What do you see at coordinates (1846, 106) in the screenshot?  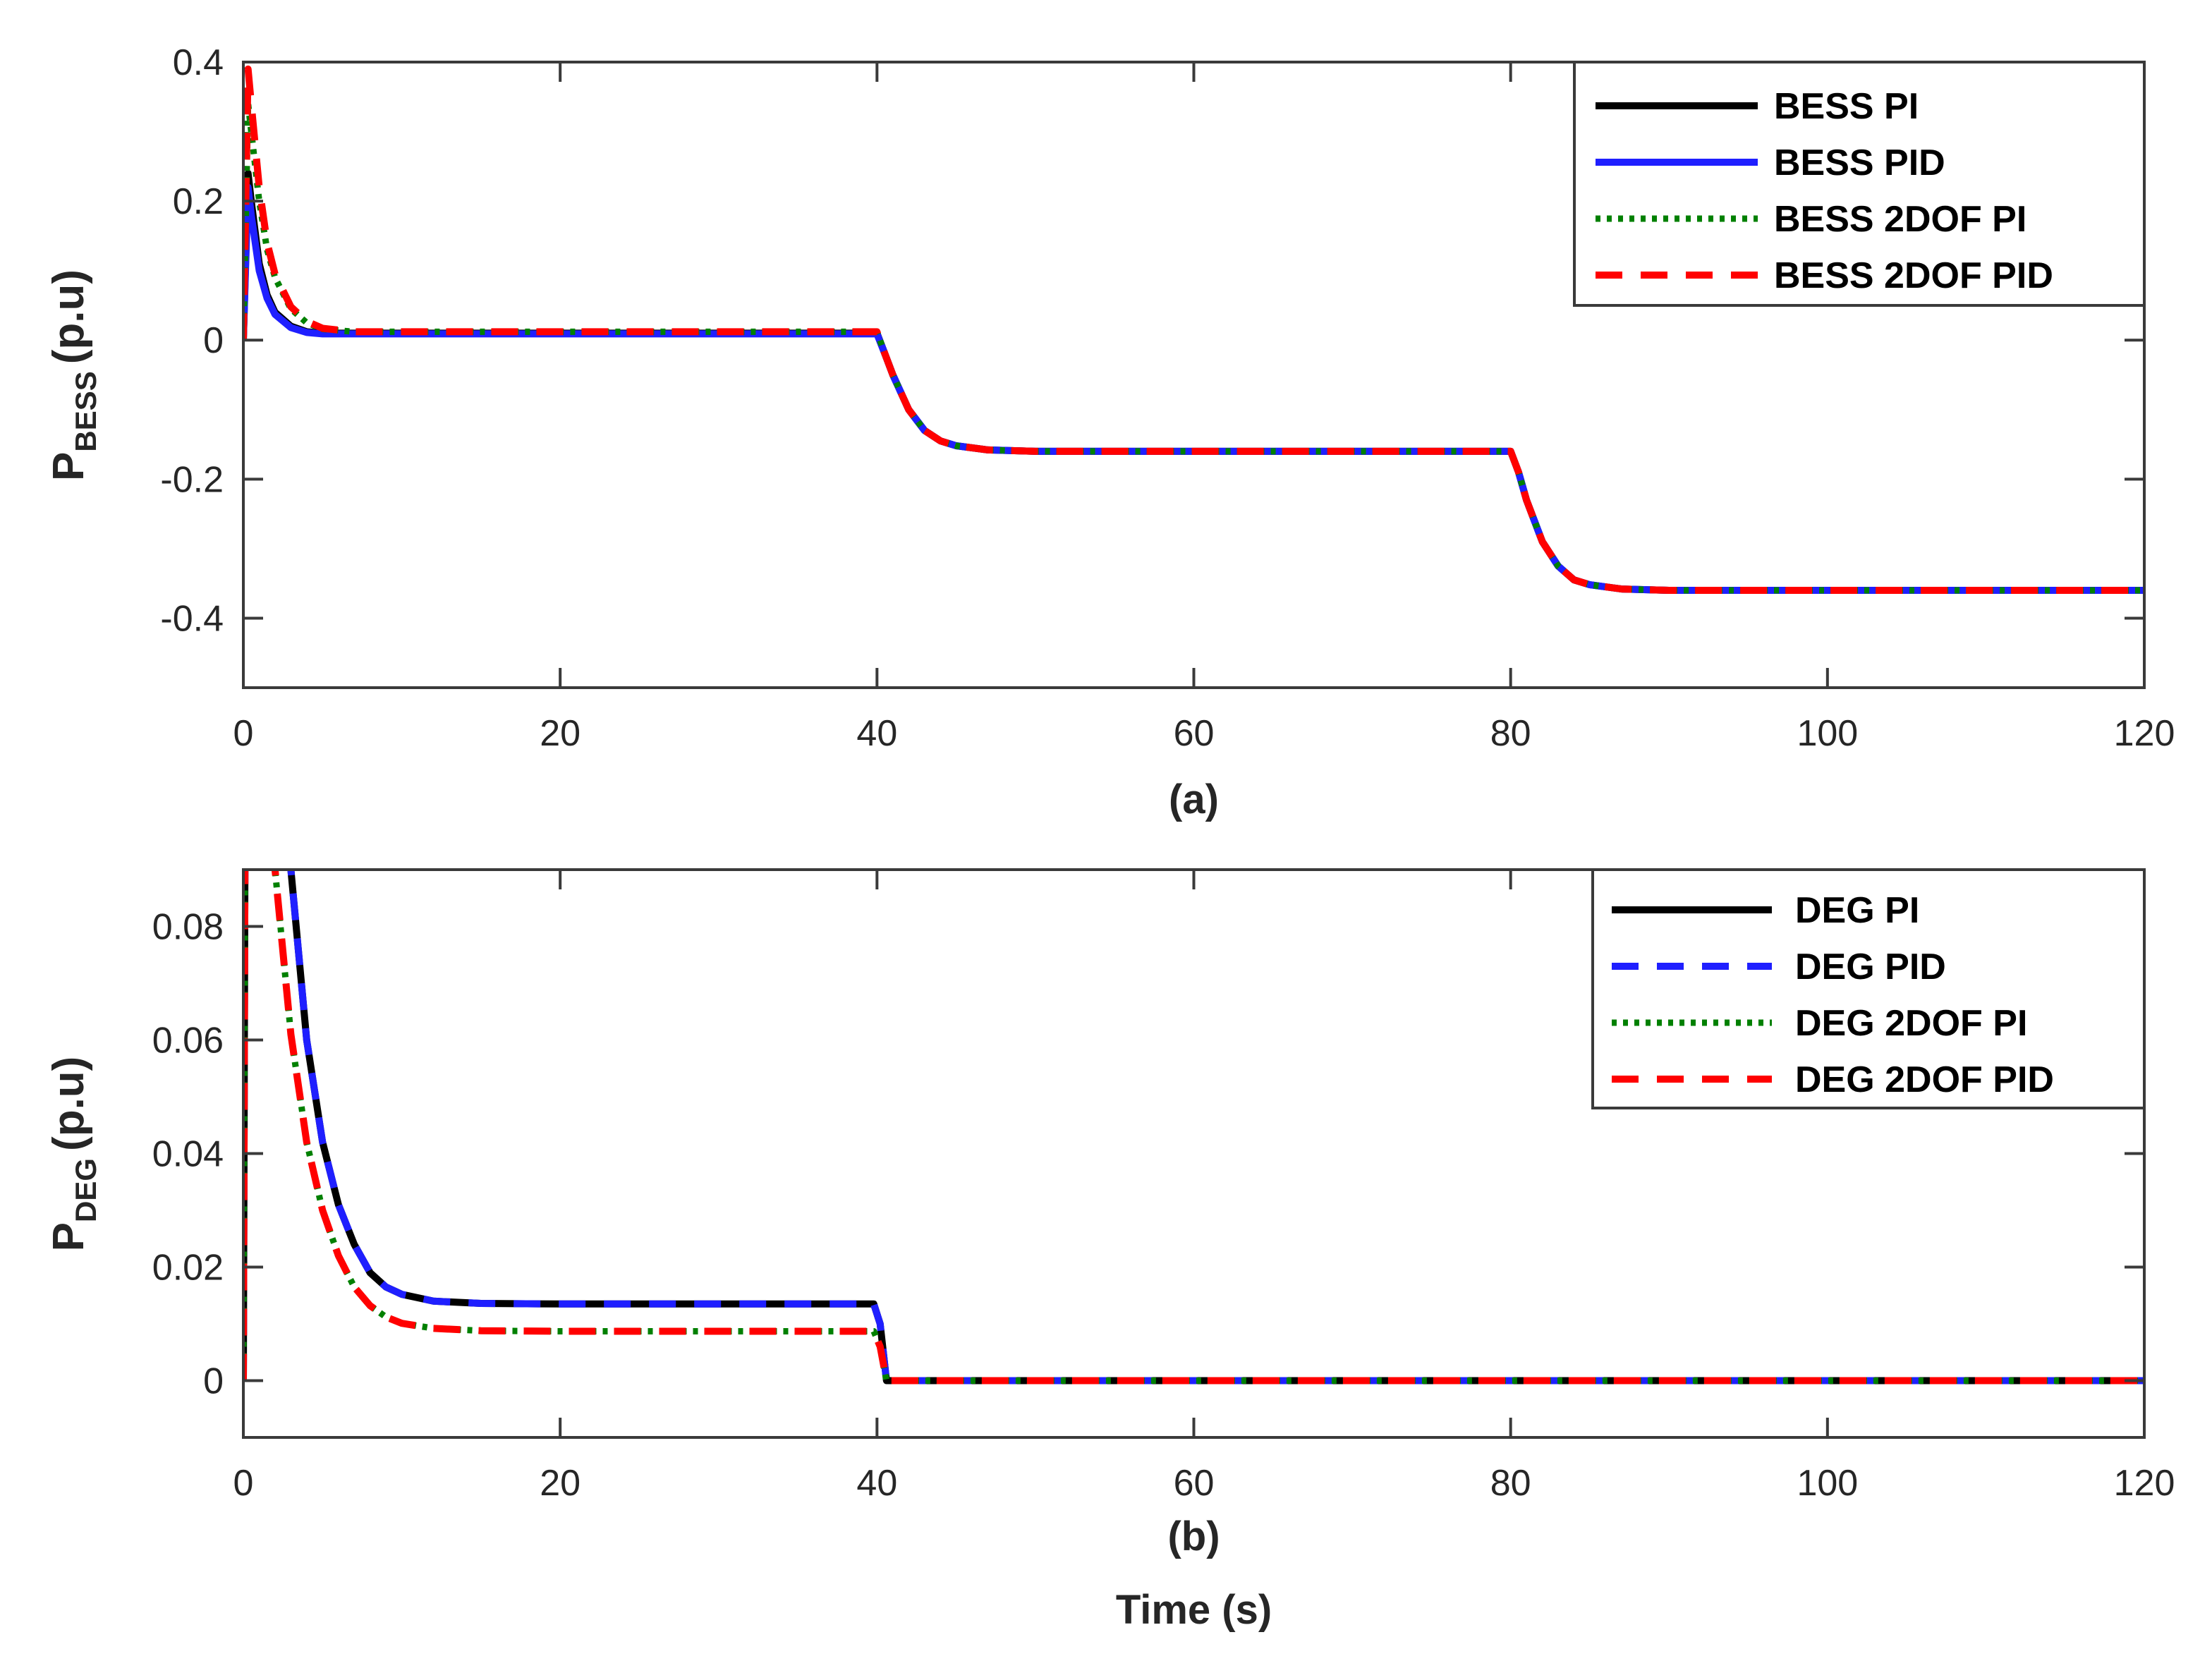 I see `legend-label: BESS PI` at bounding box center [1846, 106].